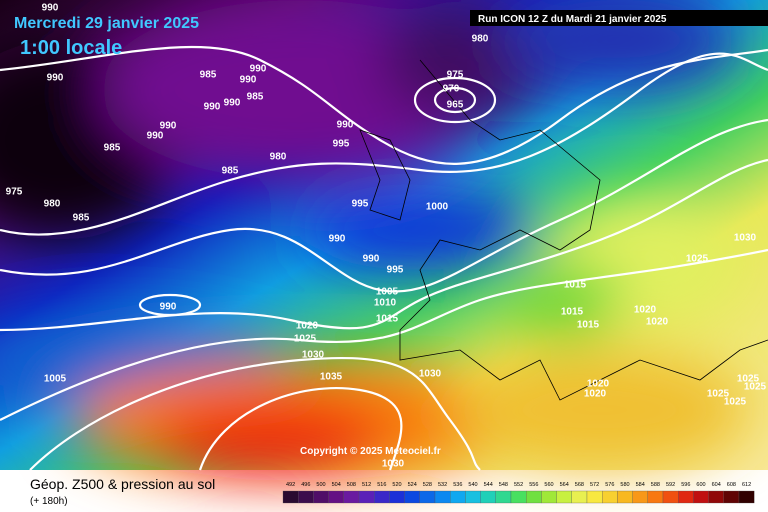 The image size is (768, 512). I want to click on copyright: Copyright © 2025 Meteociel.fr, so click(370, 451).